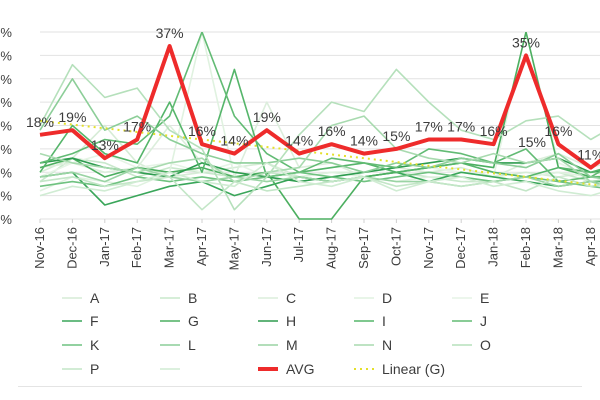 Image resolution: width=600 pixels, height=400 pixels. Describe the element at coordinates (428, 248) in the screenshot. I see `x-tick-label: Nov-17` at that location.